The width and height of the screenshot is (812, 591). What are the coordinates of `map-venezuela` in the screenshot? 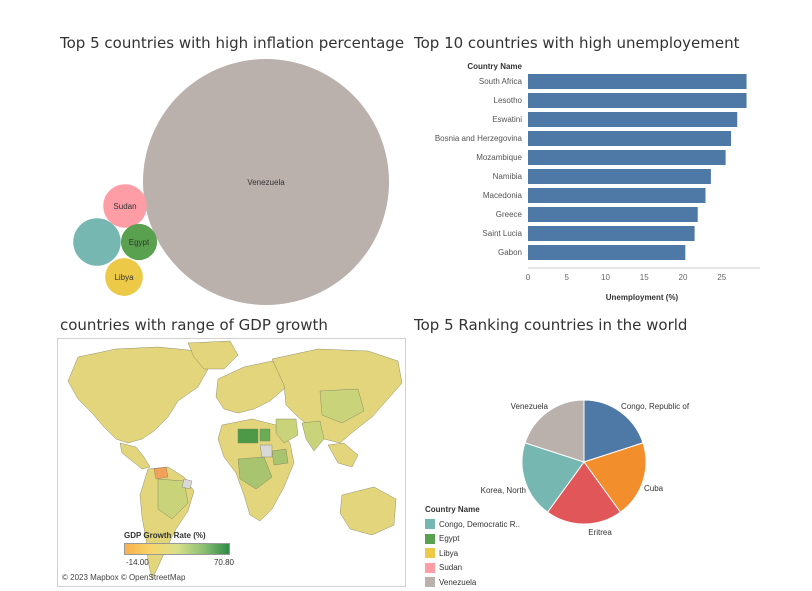 It's located at (161, 473).